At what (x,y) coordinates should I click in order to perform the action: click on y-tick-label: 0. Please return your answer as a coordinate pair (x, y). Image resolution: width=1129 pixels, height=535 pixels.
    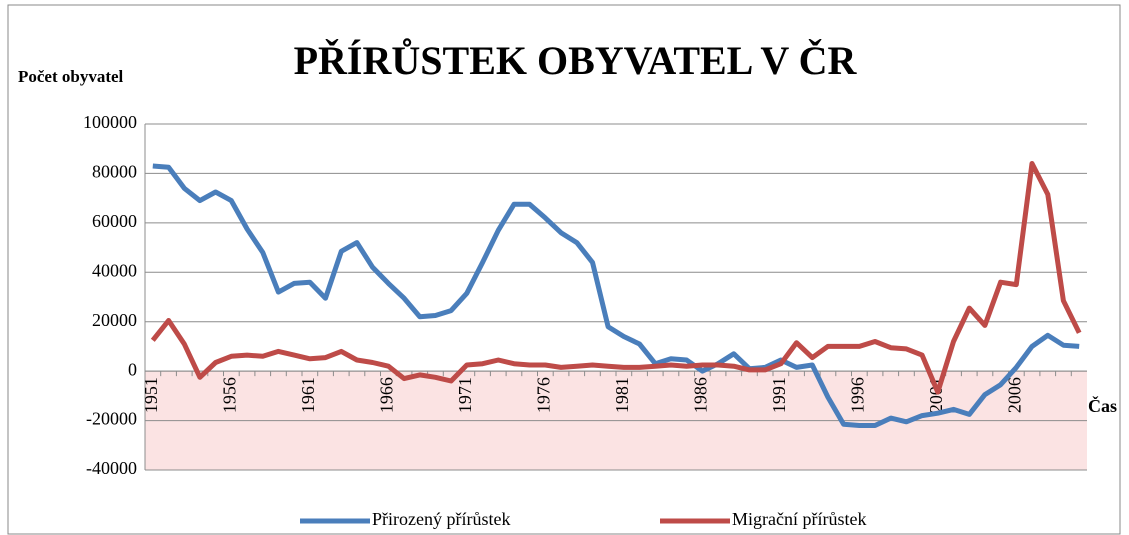
    Looking at the image, I should click on (132, 369).